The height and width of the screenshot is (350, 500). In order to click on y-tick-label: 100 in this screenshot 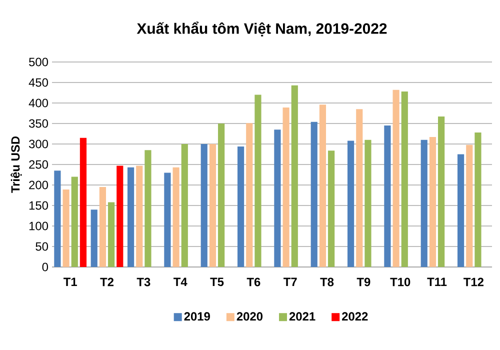, I will do `click(38, 226)`.